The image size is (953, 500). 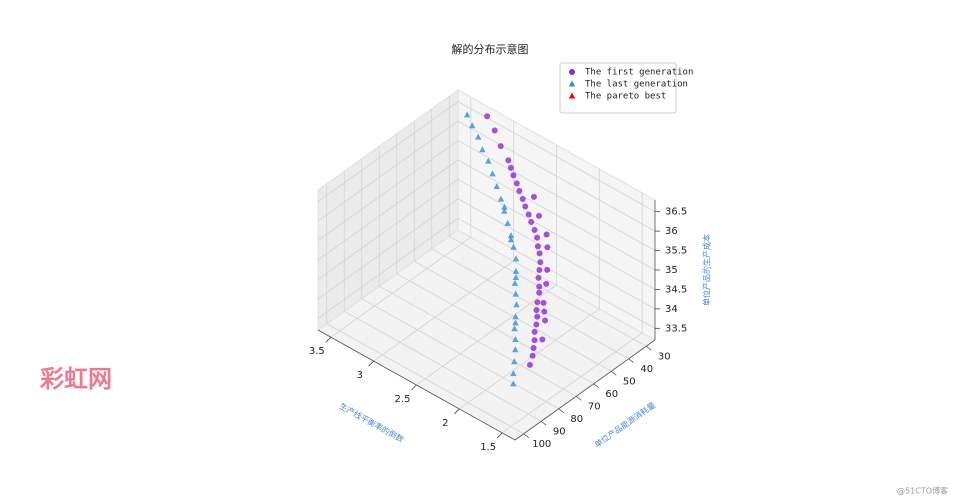 I want to click on legend-label: The pareto best, so click(x=625, y=97).